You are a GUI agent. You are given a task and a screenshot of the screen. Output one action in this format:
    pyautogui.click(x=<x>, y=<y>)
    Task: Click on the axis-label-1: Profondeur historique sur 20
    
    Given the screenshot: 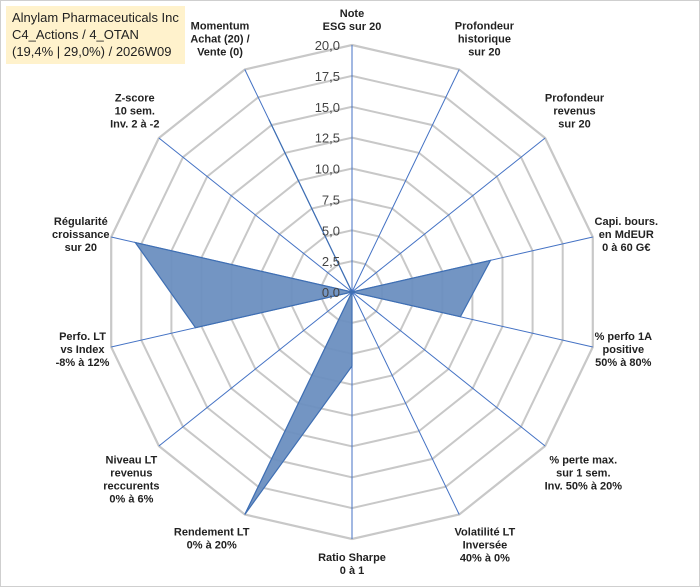 What is the action you would take?
    pyautogui.click(x=485, y=40)
    